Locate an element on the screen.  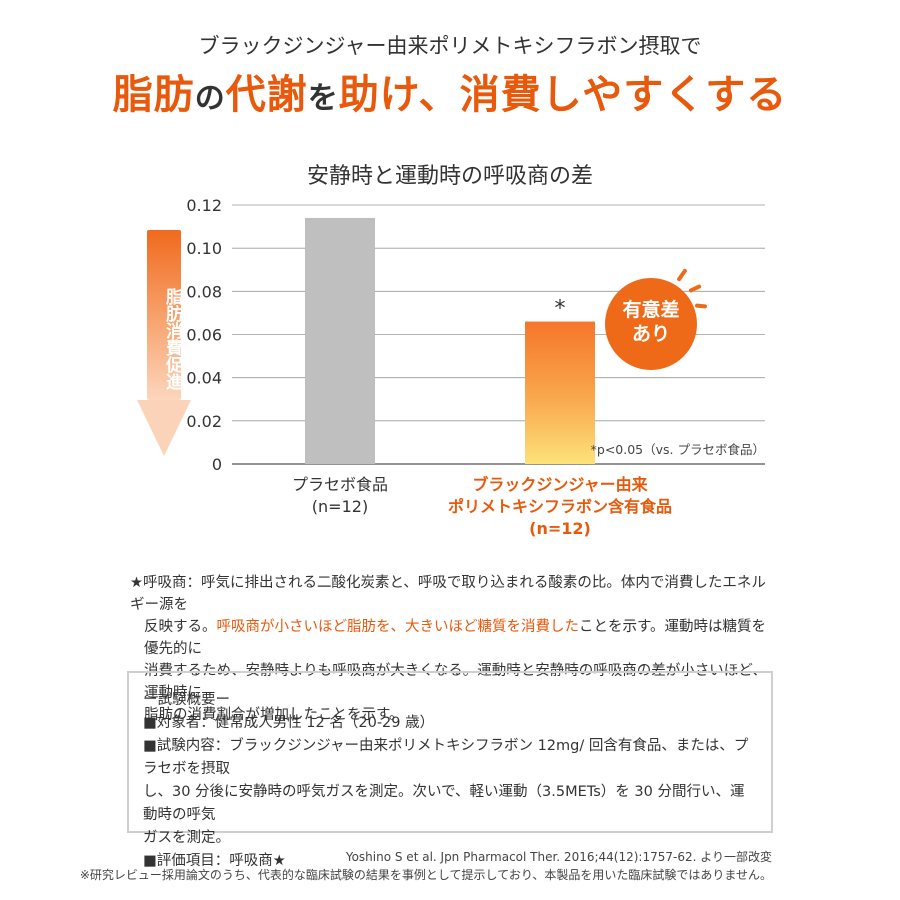
y-tick-label: 0.02 is located at coordinates (204, 421).